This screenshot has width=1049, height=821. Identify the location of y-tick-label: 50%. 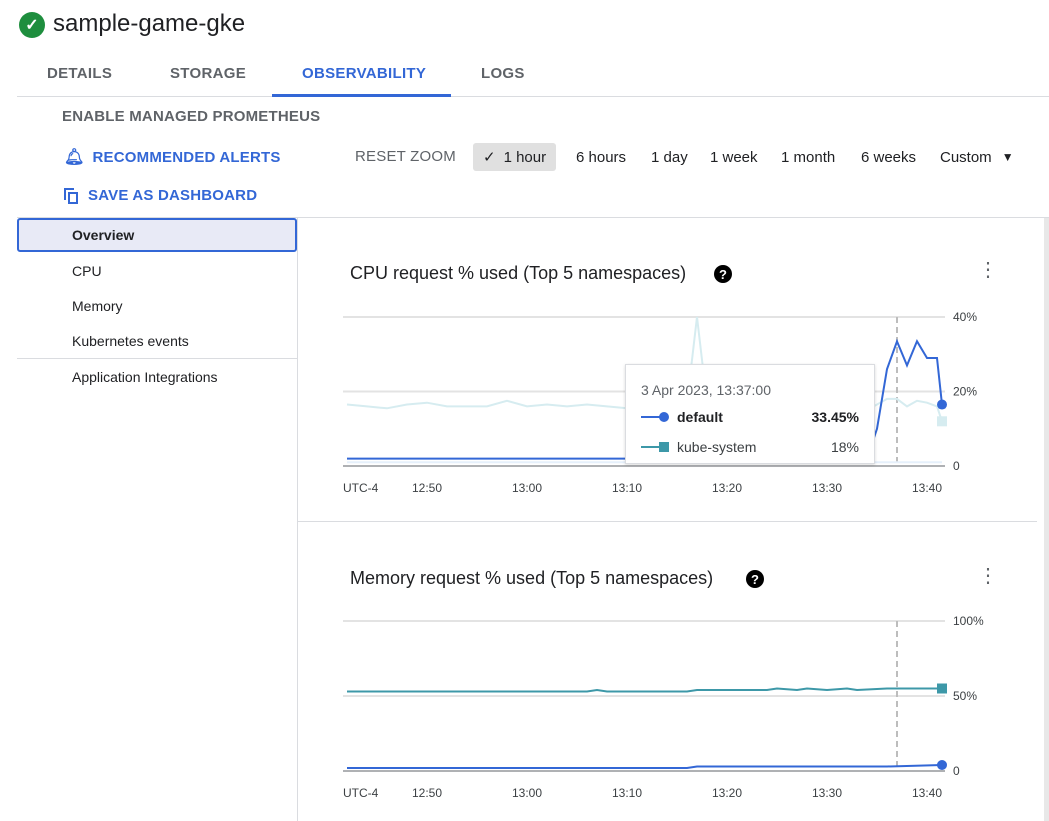
(965, 696).